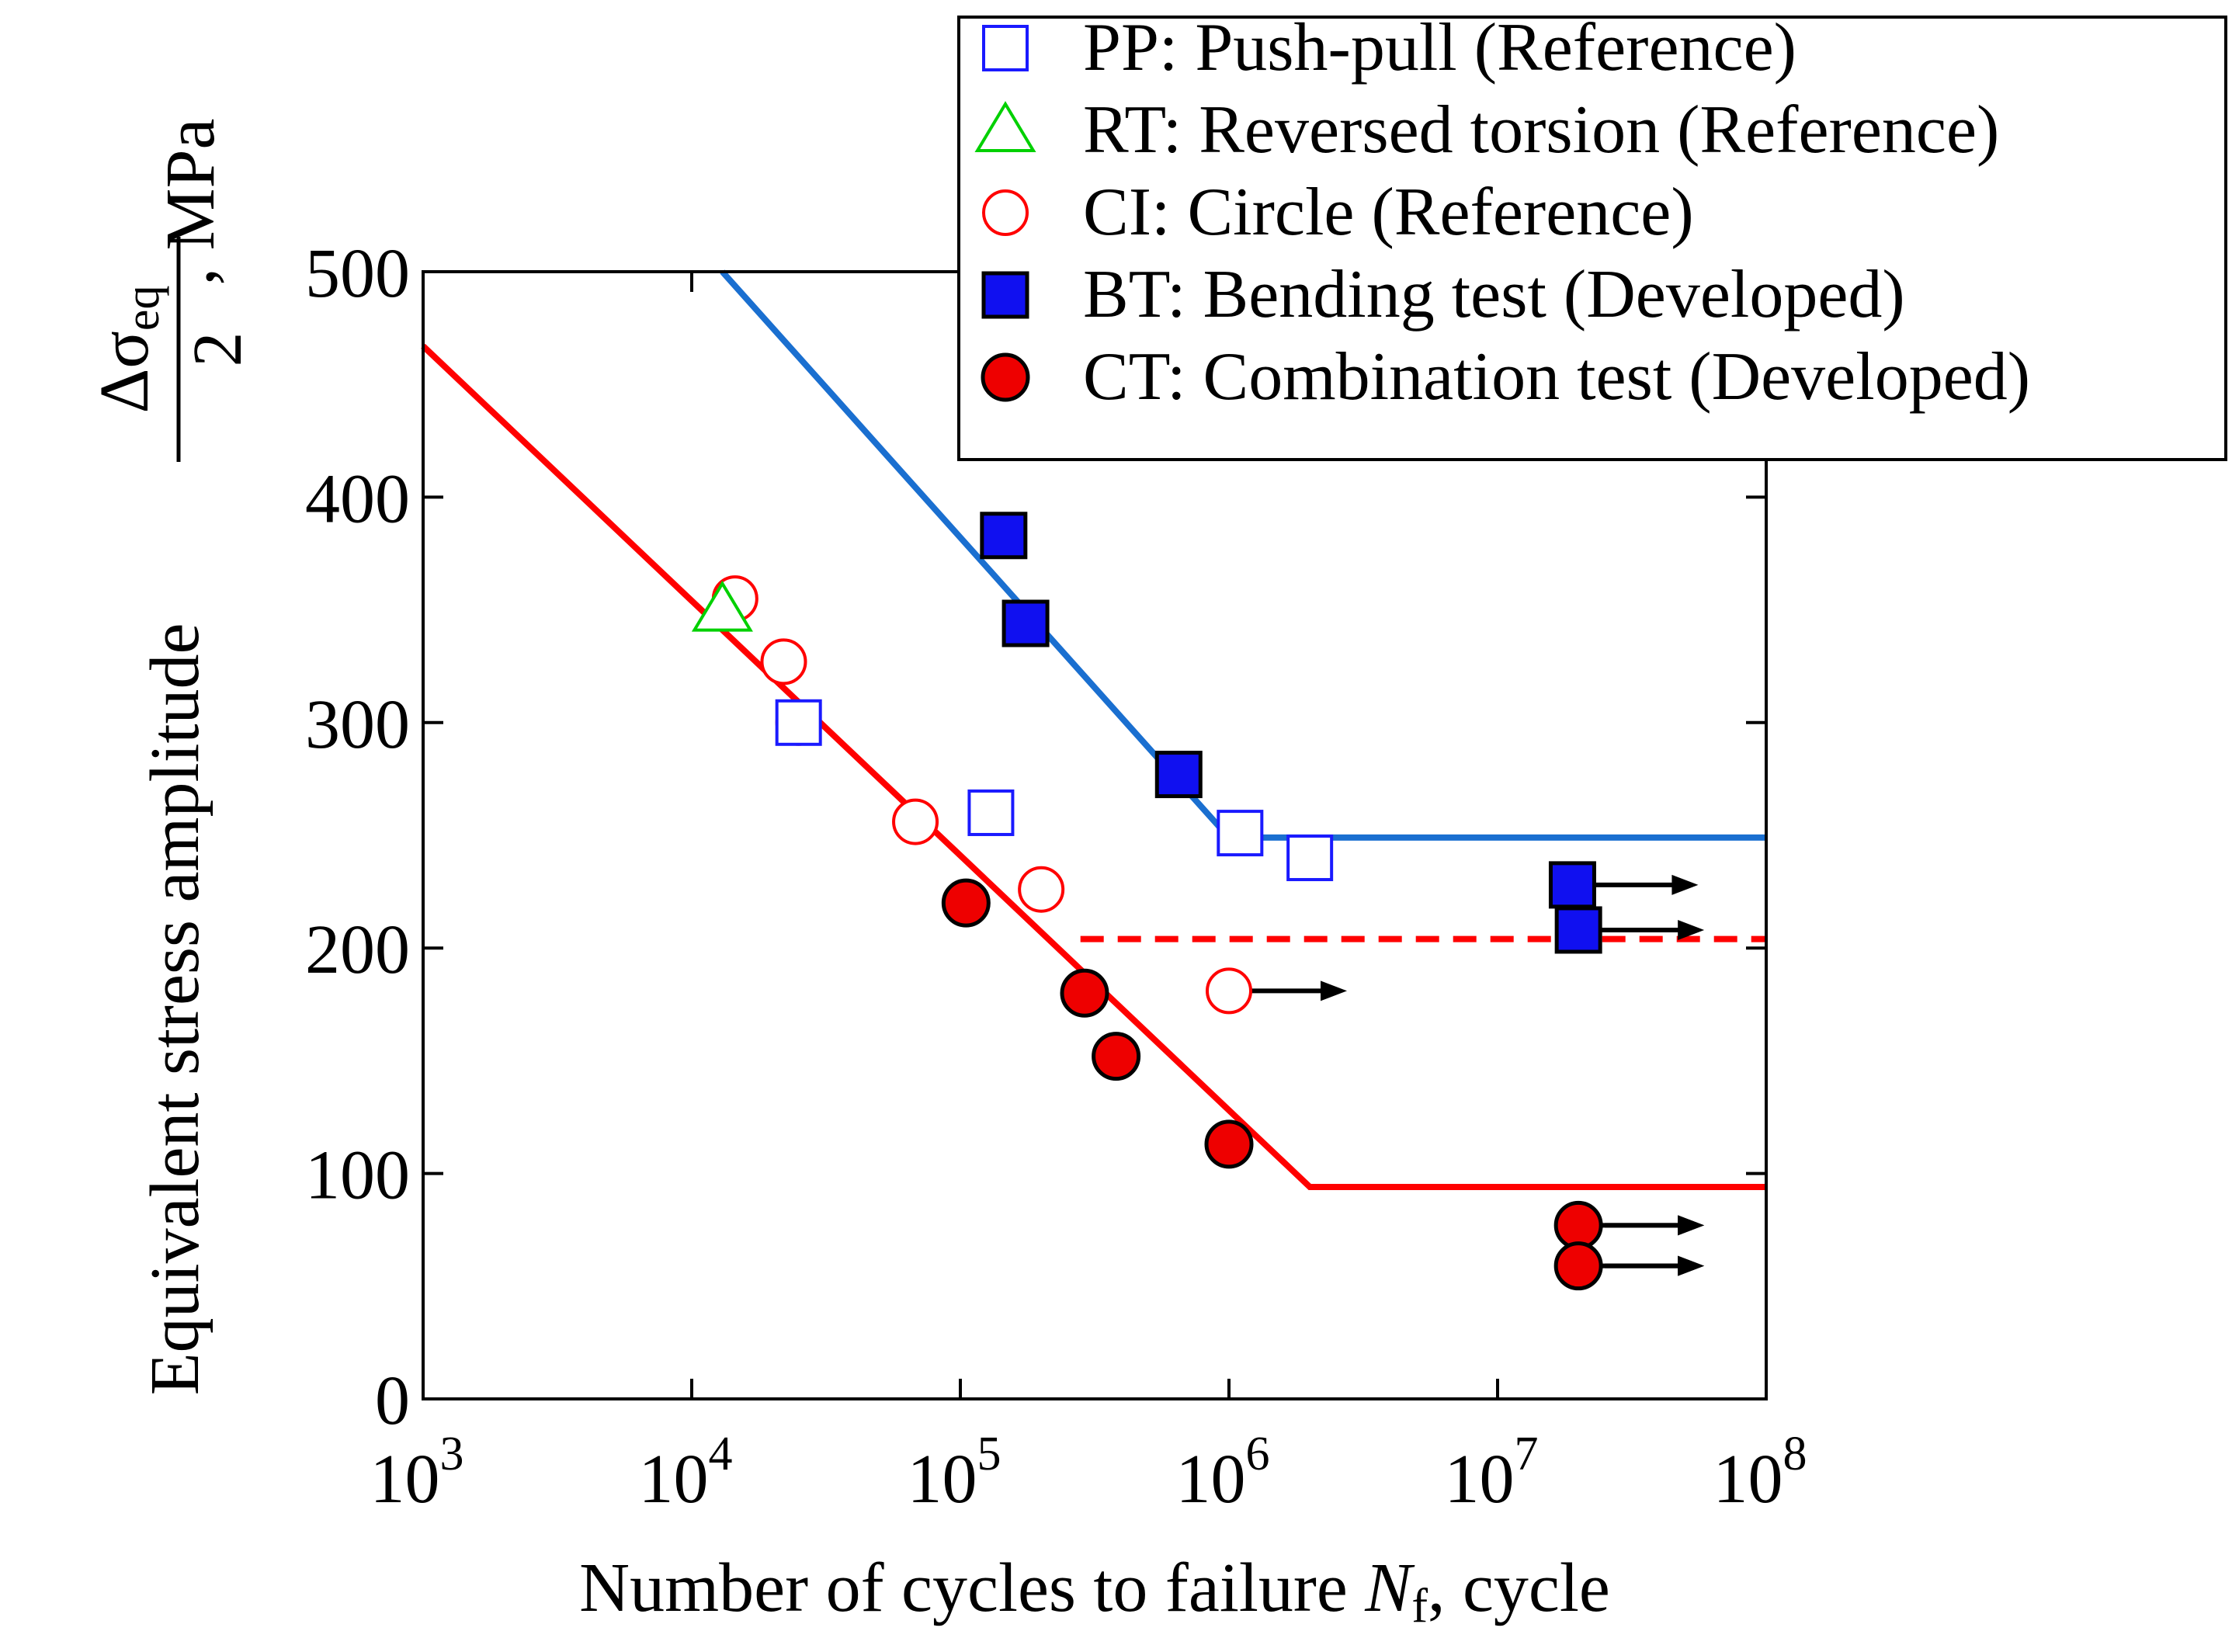 This screenshot has height=1652, width=2239. I want to click on y-axis-label: Equivalent stress amplitude, so click(175, 1009).